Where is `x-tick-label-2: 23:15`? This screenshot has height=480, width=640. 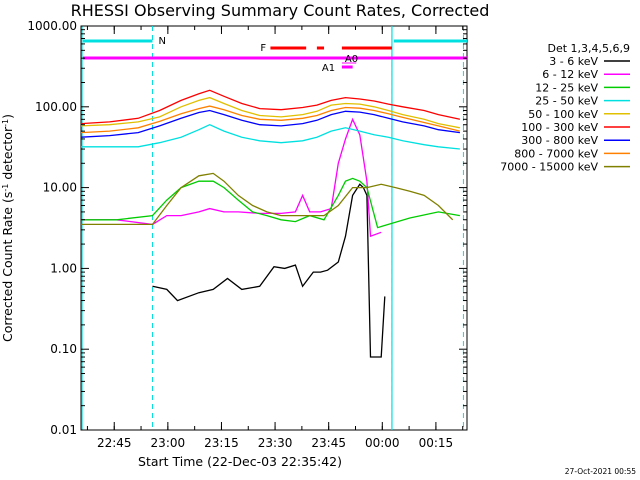
x-tick-label-2: 23:15 is located at coordinates (221, 443).